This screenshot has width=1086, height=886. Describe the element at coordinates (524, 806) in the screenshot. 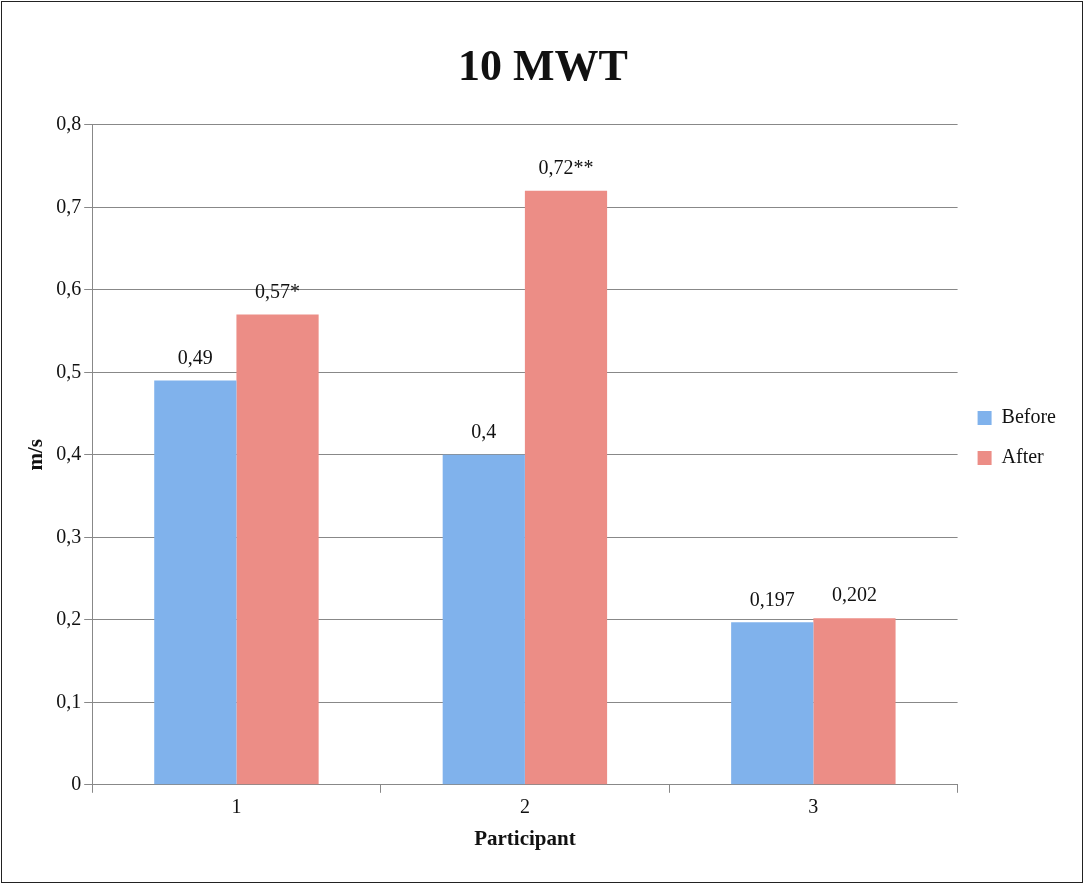

I see `x-tick-label: 2` at that location.